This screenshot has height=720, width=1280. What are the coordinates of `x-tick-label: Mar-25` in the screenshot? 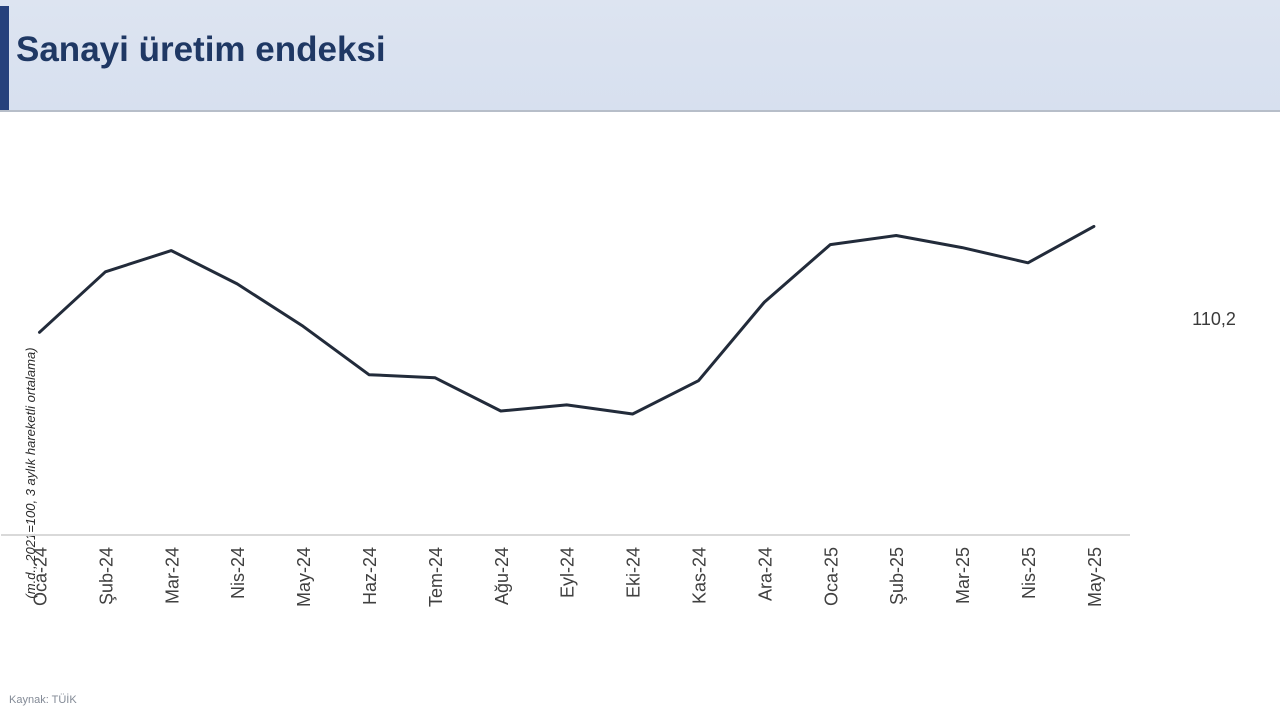 It's located at (963, 575).